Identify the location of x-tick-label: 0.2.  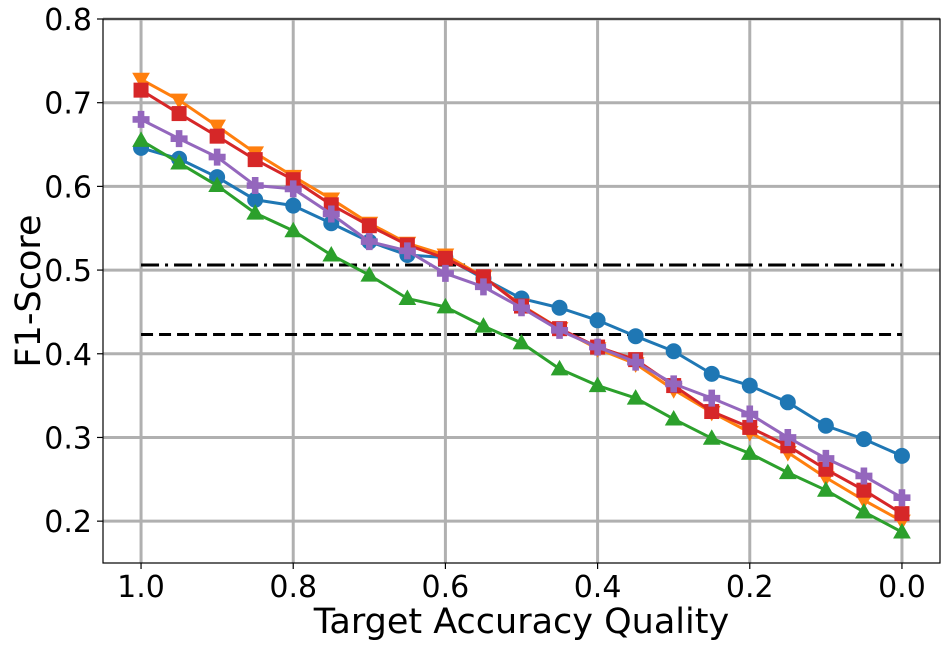
(750, 587).